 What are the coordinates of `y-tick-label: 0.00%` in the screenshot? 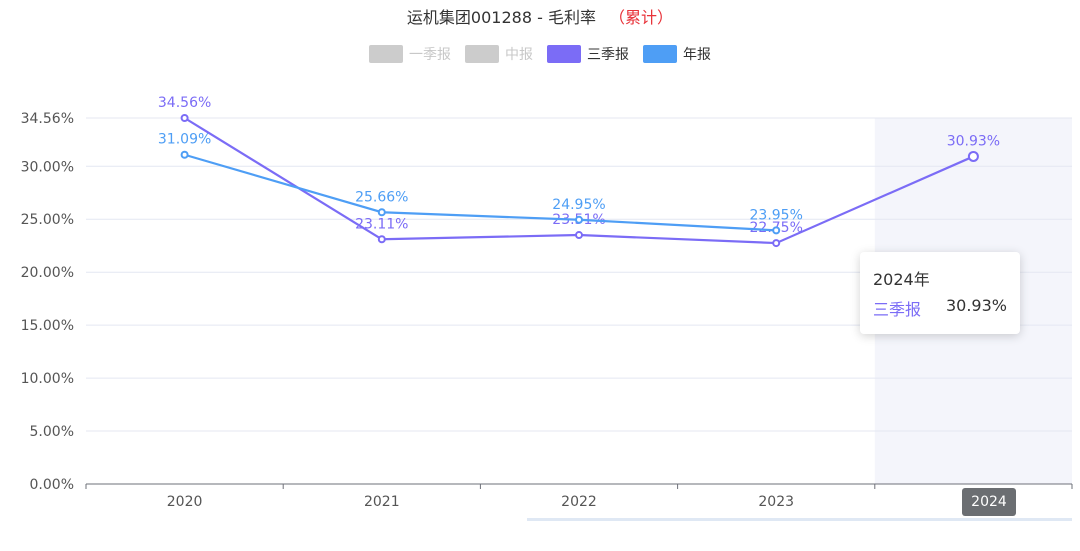 It's located at (52, 485).